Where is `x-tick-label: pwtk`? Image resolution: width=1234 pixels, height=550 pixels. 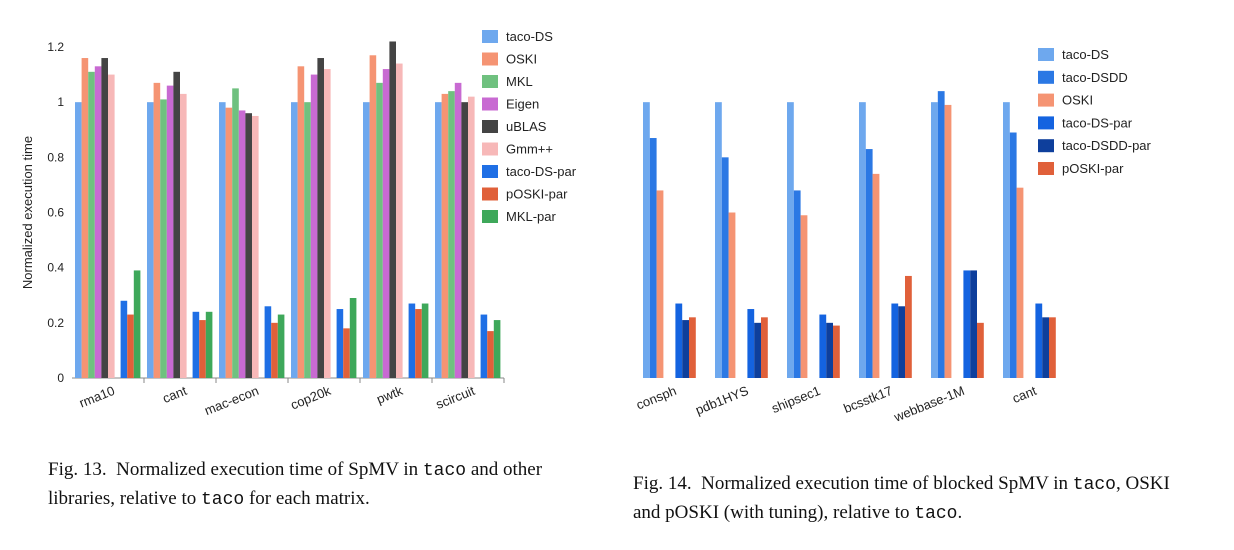 x-tick-label: pwtk is located at coordinates (389, 395).